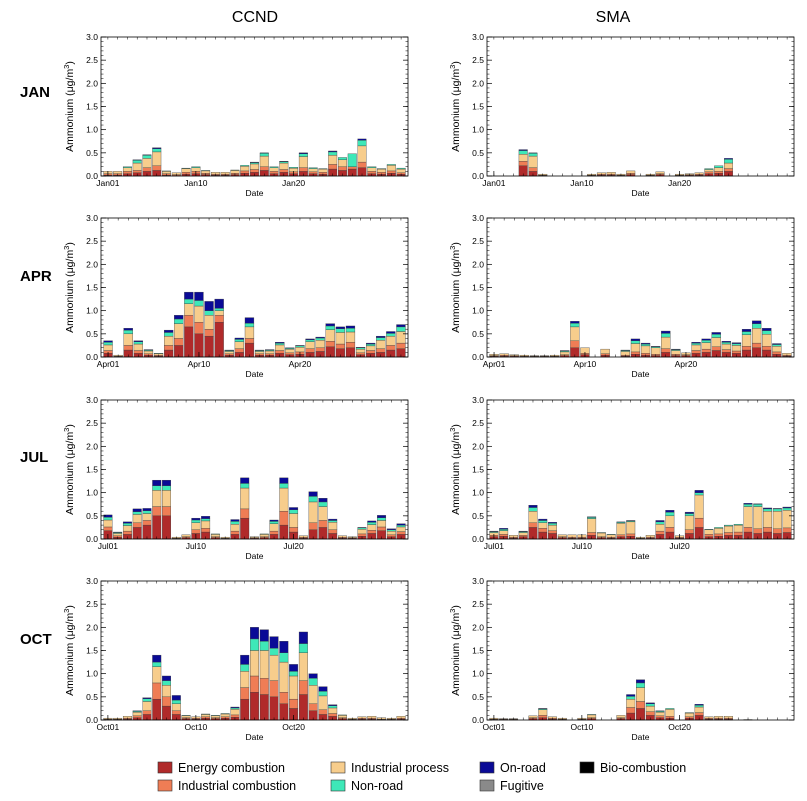 This screenshot has width=807, height=801. I want to click on x-tick-label: Jul01, so click(108, 546).